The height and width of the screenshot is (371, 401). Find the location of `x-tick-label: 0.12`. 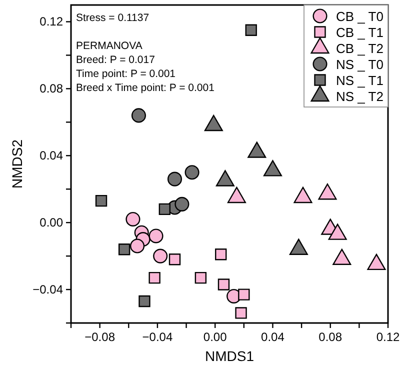

x-tick-label: 0.12 is located at coordinates (388, 337).